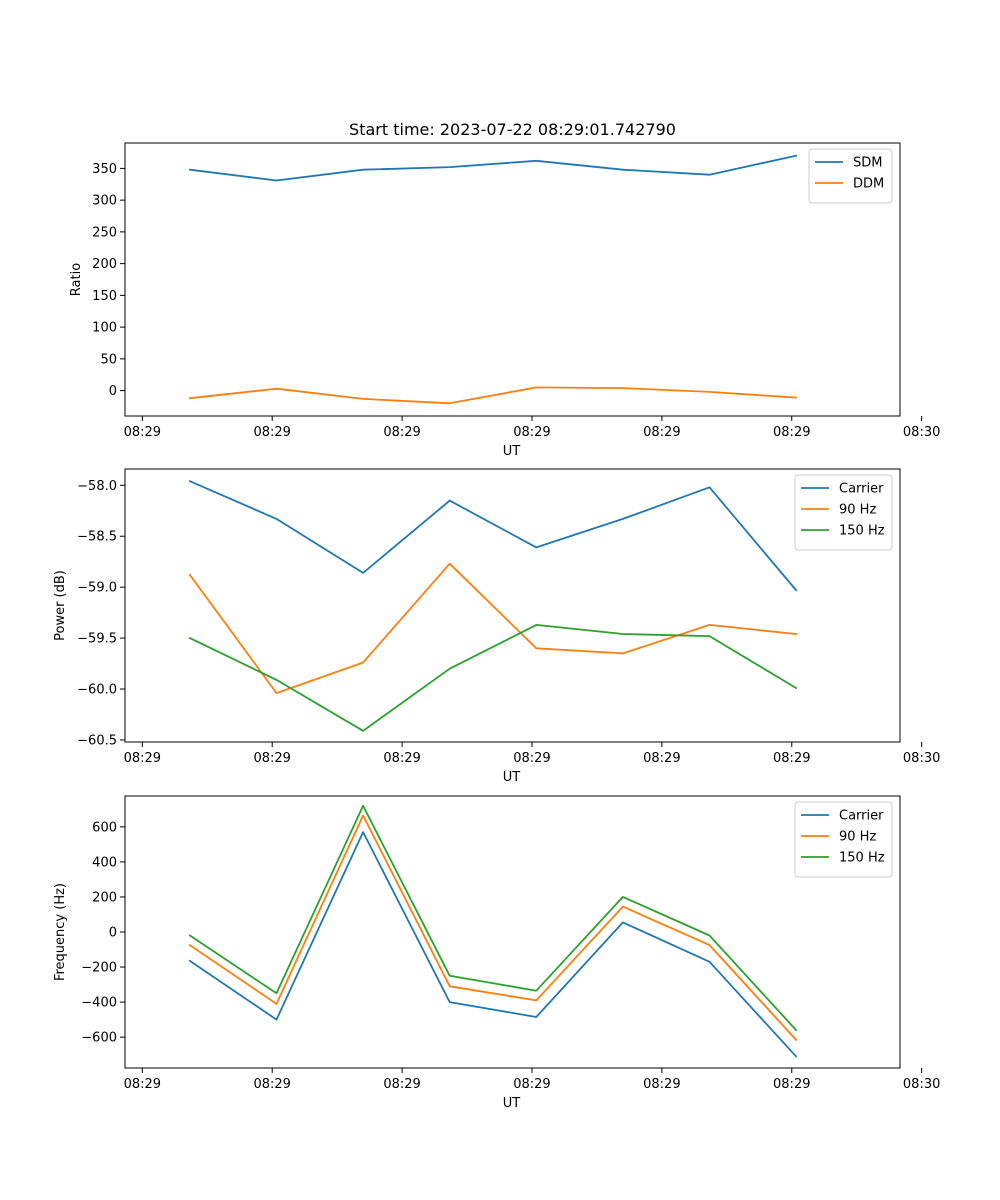 This screenshot has height=1200, width=1000. I want to click on power-series-150-hz-line, so click(493, 678).